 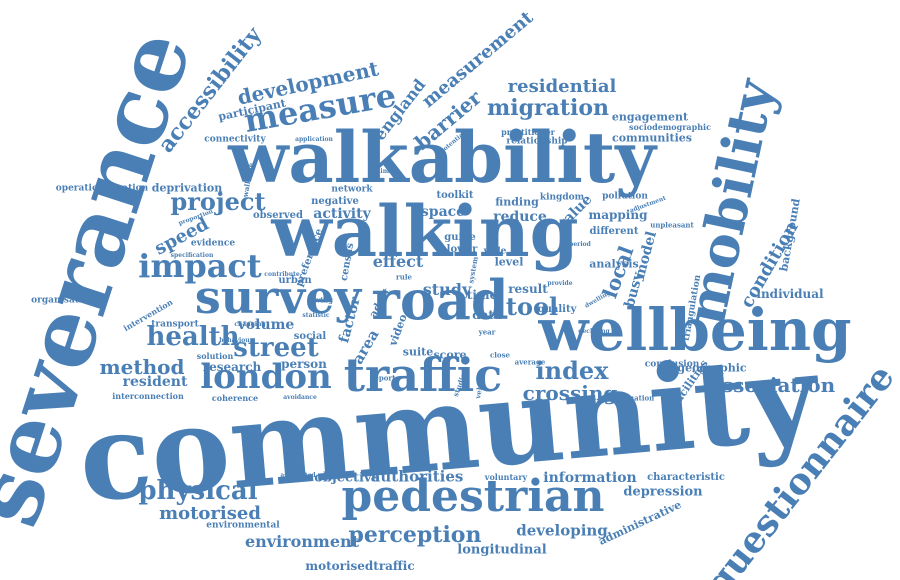 What do you see at coordinates (302, 541) in the screenshot?
I see `word-environment: environment` at bounding box center [302, 541].